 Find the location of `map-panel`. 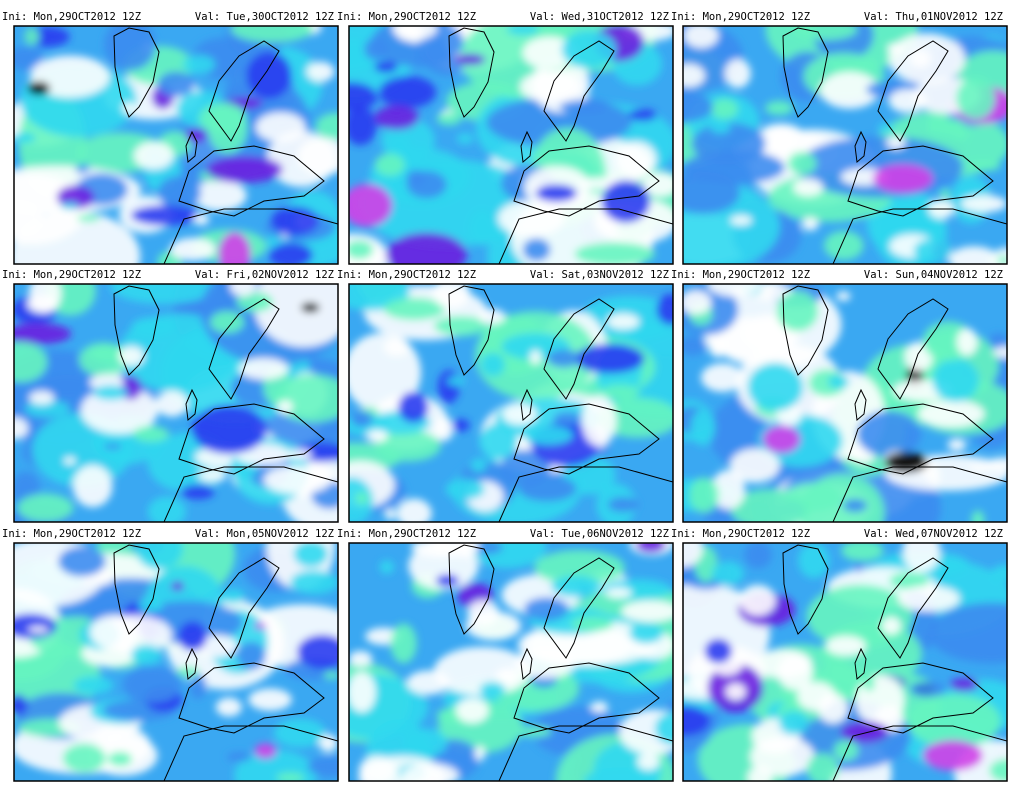

map-panel is located at coordinates (511, 403).